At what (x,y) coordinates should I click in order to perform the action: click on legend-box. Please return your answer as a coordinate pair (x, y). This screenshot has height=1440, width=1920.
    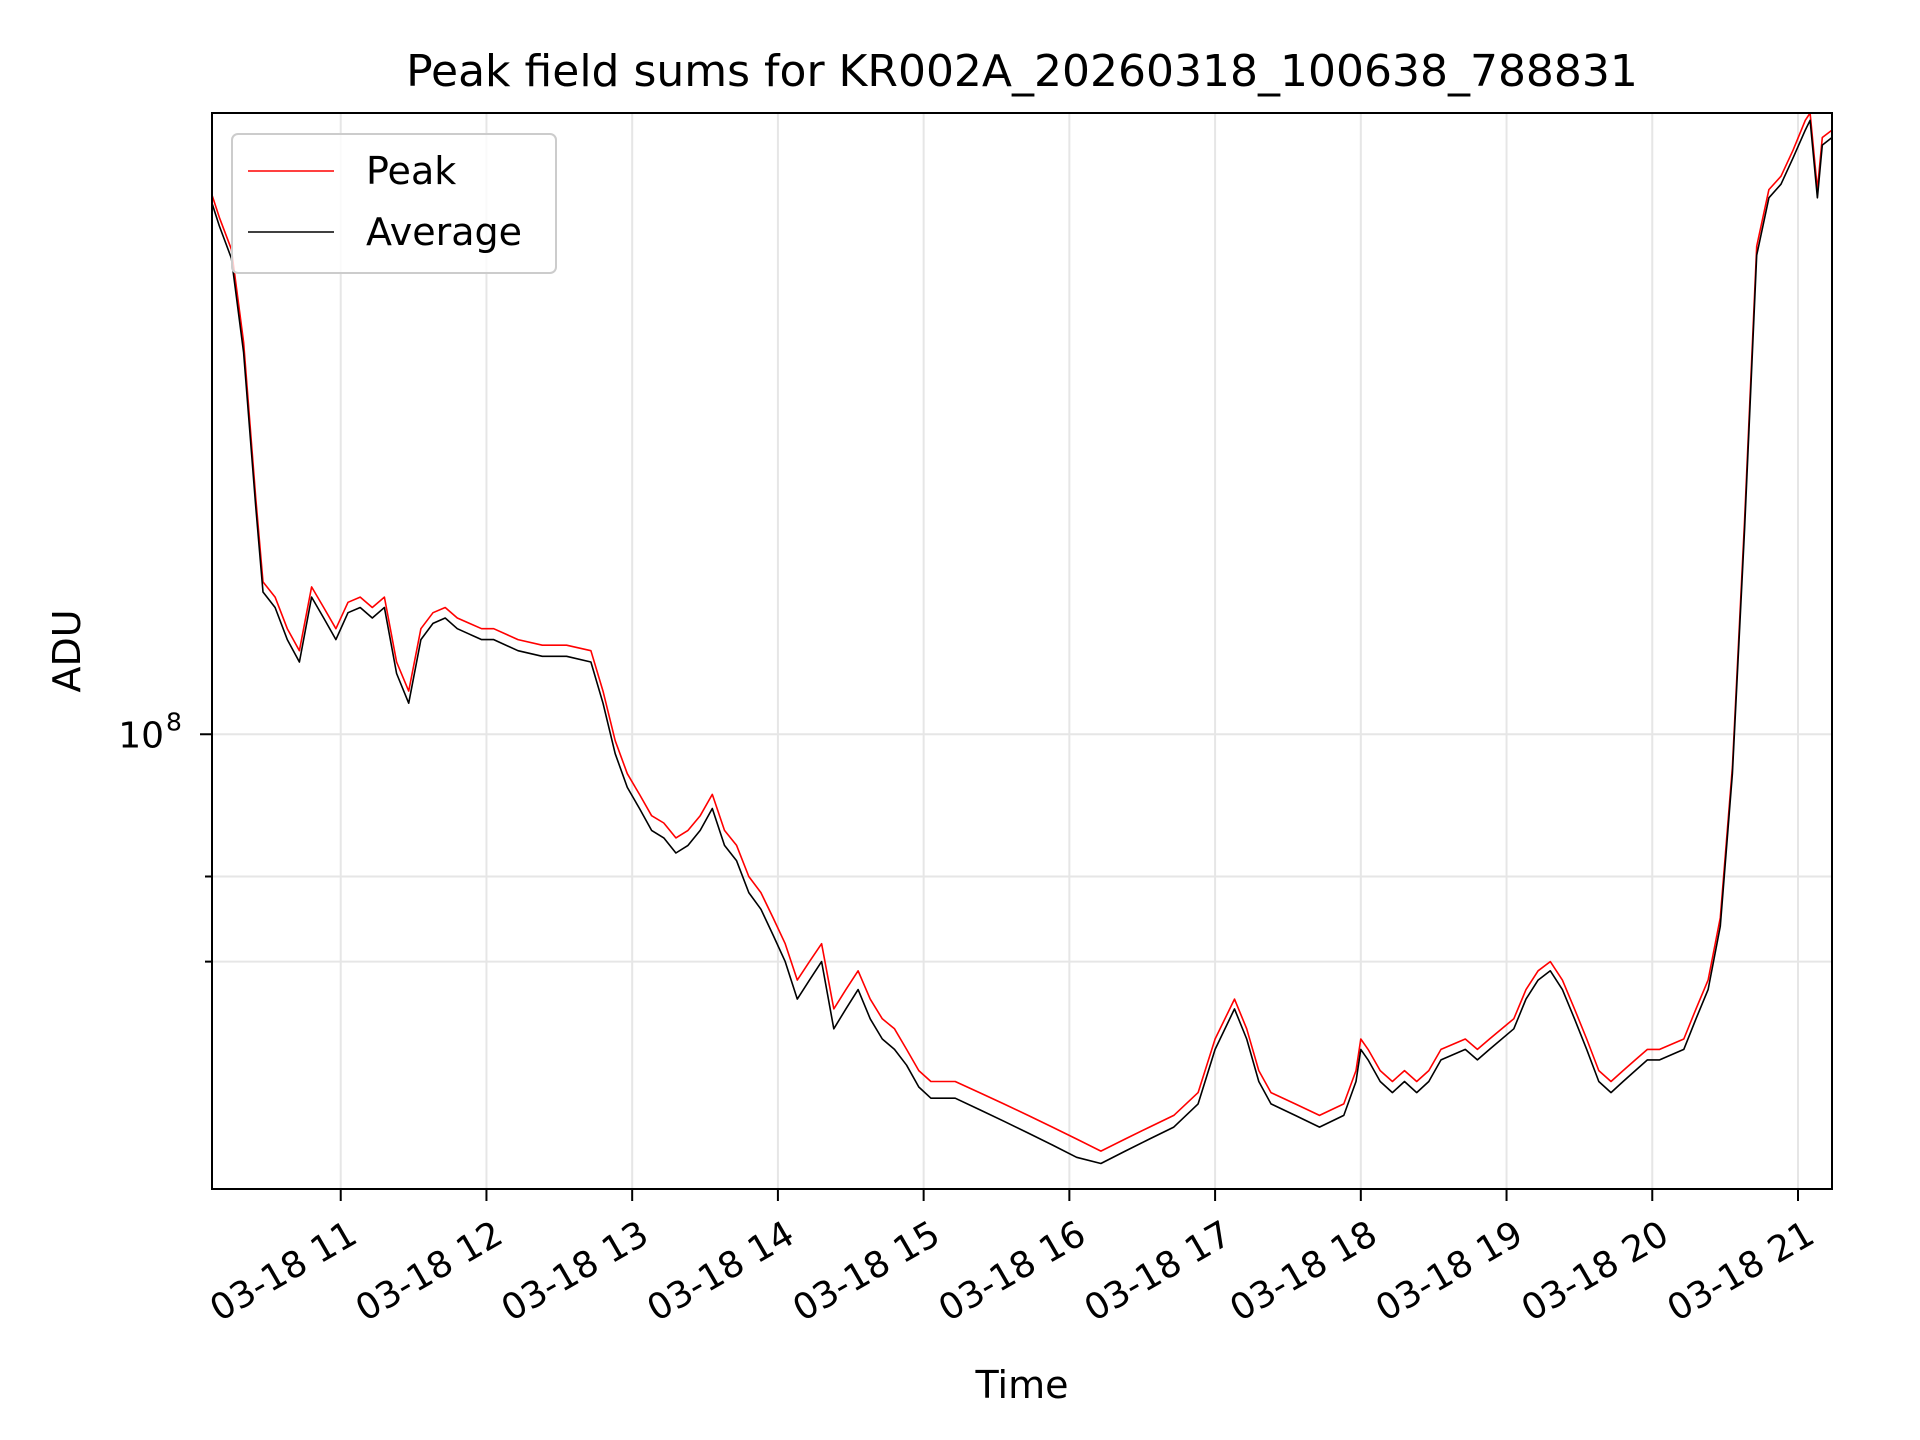
    Looking at the image, I should click on (394, 203).